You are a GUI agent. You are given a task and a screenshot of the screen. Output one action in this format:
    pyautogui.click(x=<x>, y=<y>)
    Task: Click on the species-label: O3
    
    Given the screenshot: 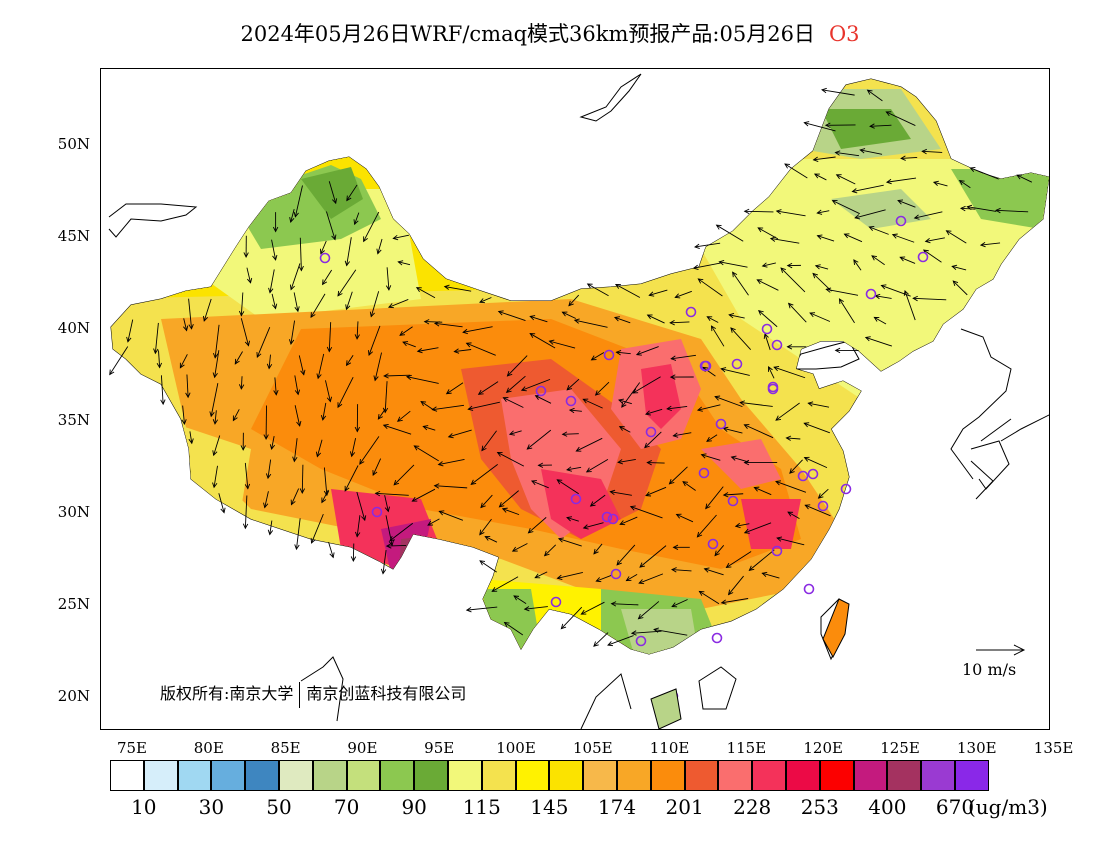 What is the action you would take?
    pyautogui.click(x=844, y=34)
    